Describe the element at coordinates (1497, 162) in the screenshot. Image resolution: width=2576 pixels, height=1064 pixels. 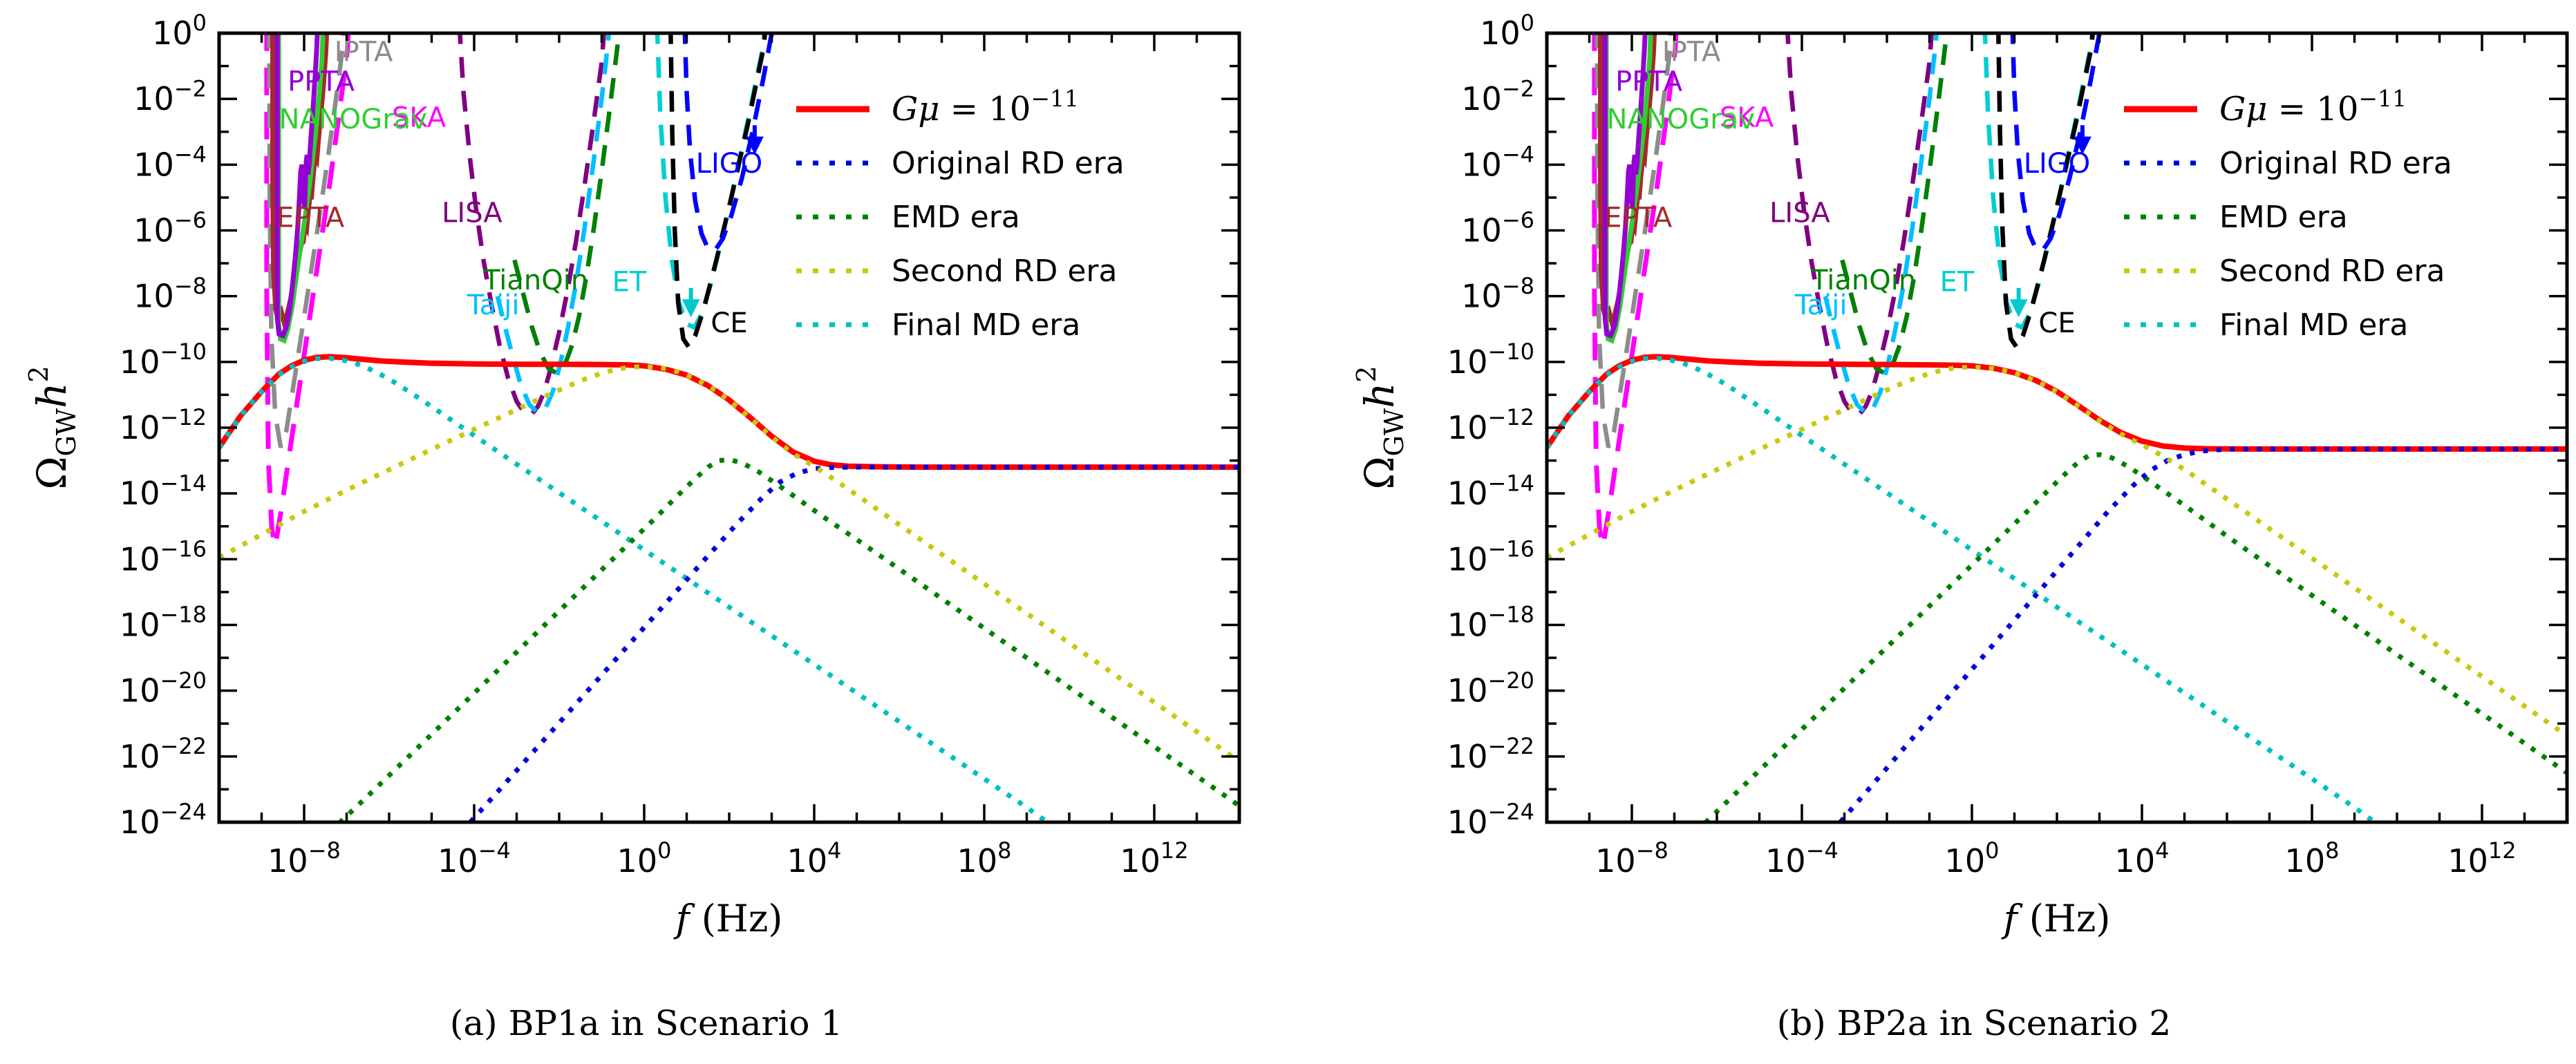
I see `y-tick-label: 10⁻⁴` at that location.